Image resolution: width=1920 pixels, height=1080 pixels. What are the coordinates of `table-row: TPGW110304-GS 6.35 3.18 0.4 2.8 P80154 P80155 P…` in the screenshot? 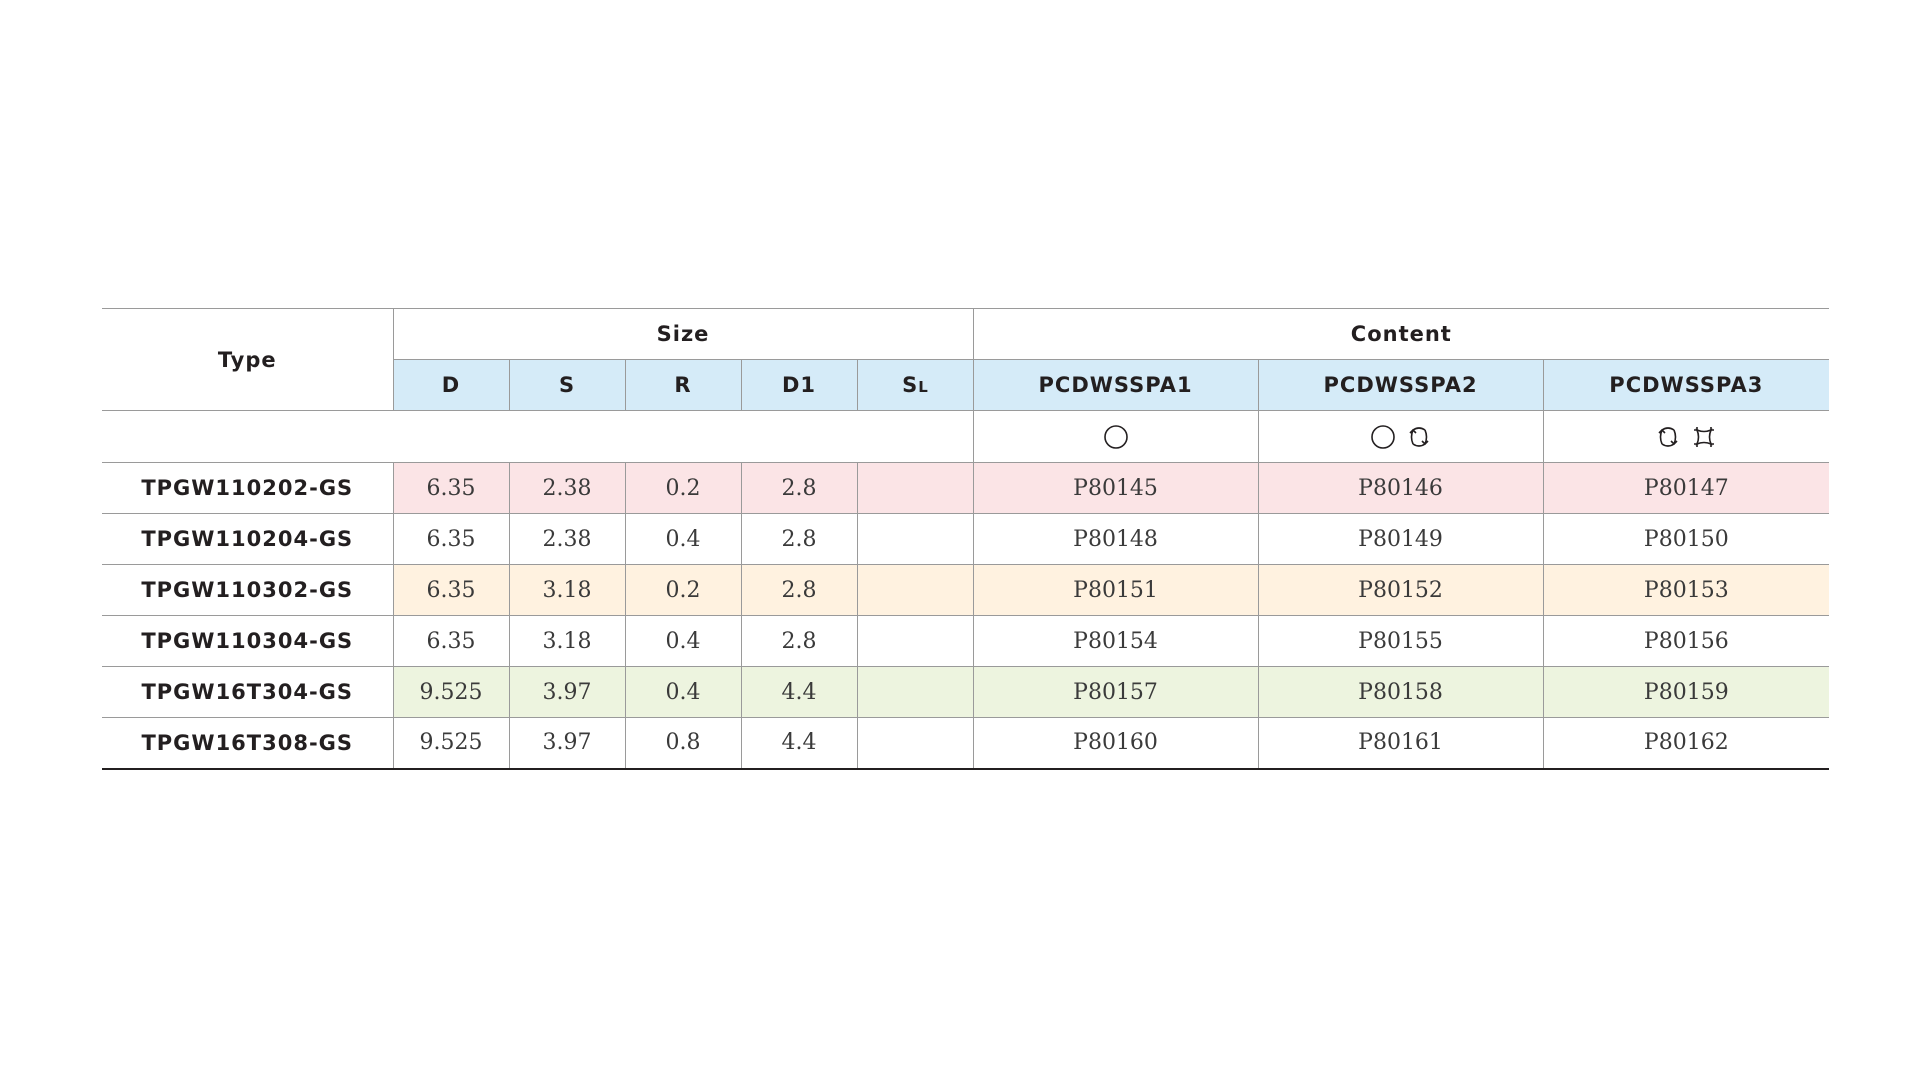 It's located at (966, 641).